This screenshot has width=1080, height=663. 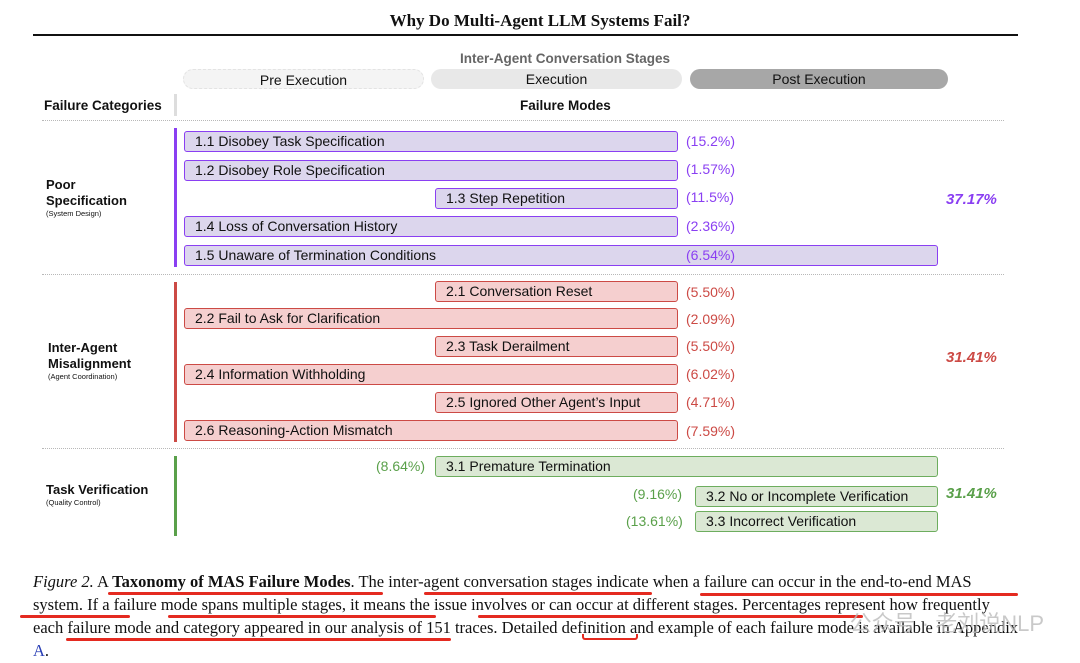 What do you see at coordinates (565, 105) in the screenshot?
I see `failure-modes-header: Failure Modes` at bounding box center [565, 105].